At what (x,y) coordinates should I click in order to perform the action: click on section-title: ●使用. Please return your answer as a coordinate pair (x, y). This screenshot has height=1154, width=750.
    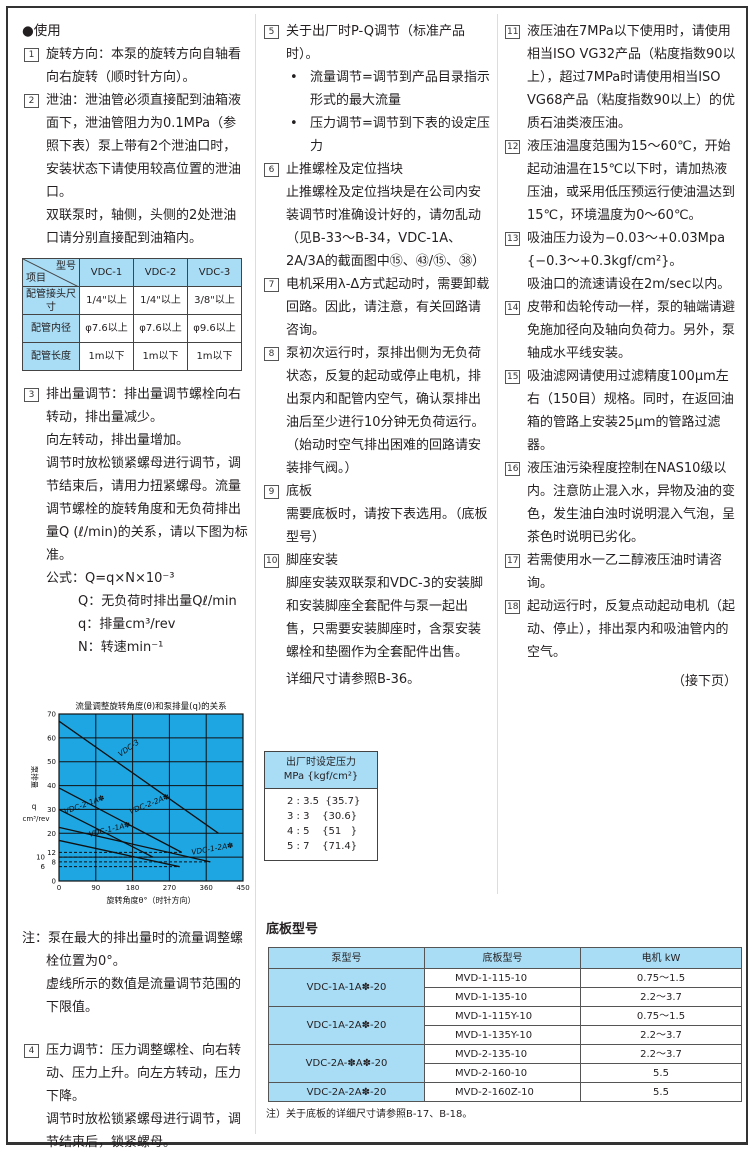
    Looking at the image, I should click on (41, 31).